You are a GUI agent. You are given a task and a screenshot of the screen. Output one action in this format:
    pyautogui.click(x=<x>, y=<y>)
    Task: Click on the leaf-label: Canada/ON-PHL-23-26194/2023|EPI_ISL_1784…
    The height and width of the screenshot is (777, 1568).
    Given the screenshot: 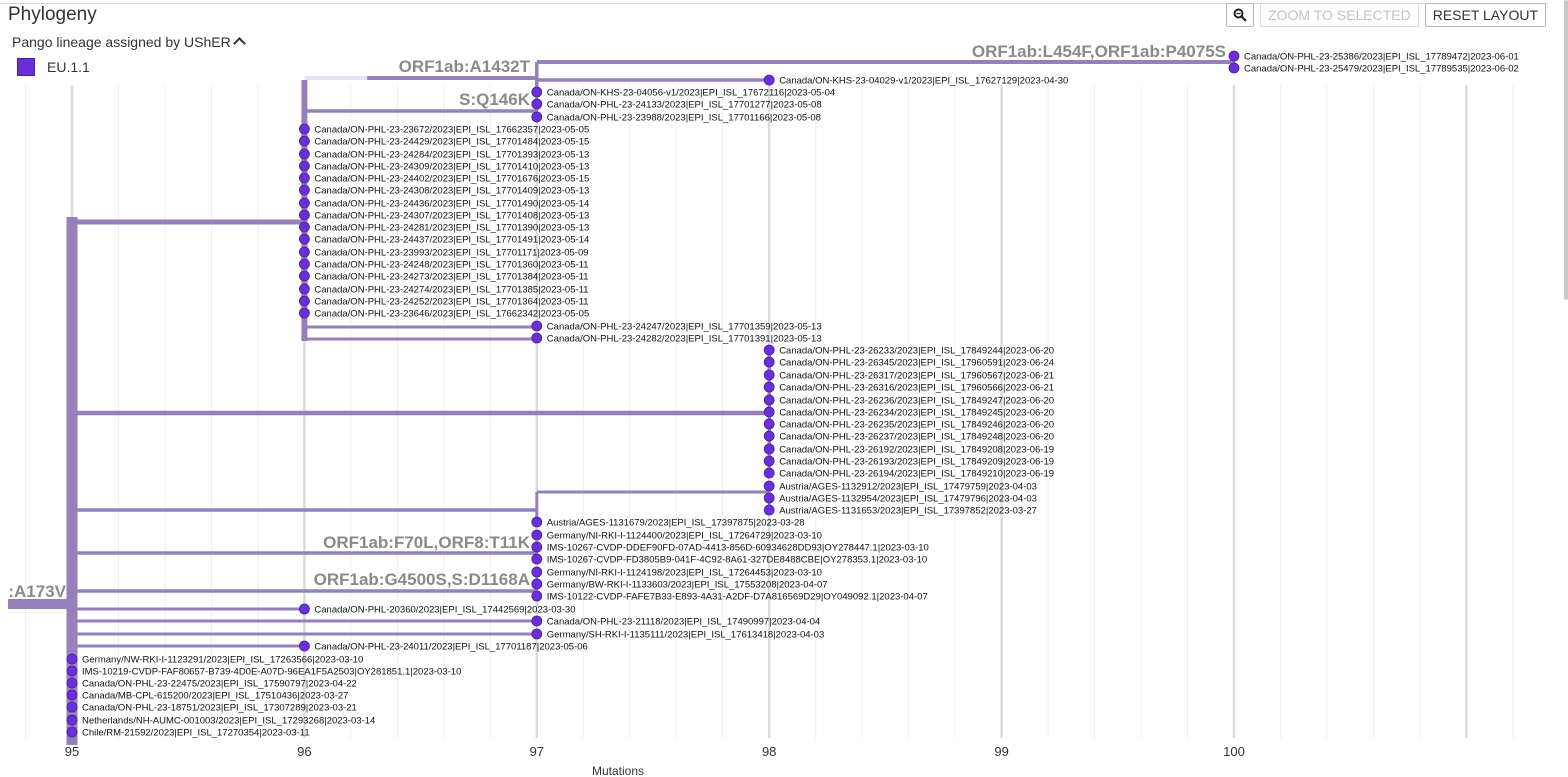 What is the action you would take?
    pyautogui.click(x=916, y=474)
    